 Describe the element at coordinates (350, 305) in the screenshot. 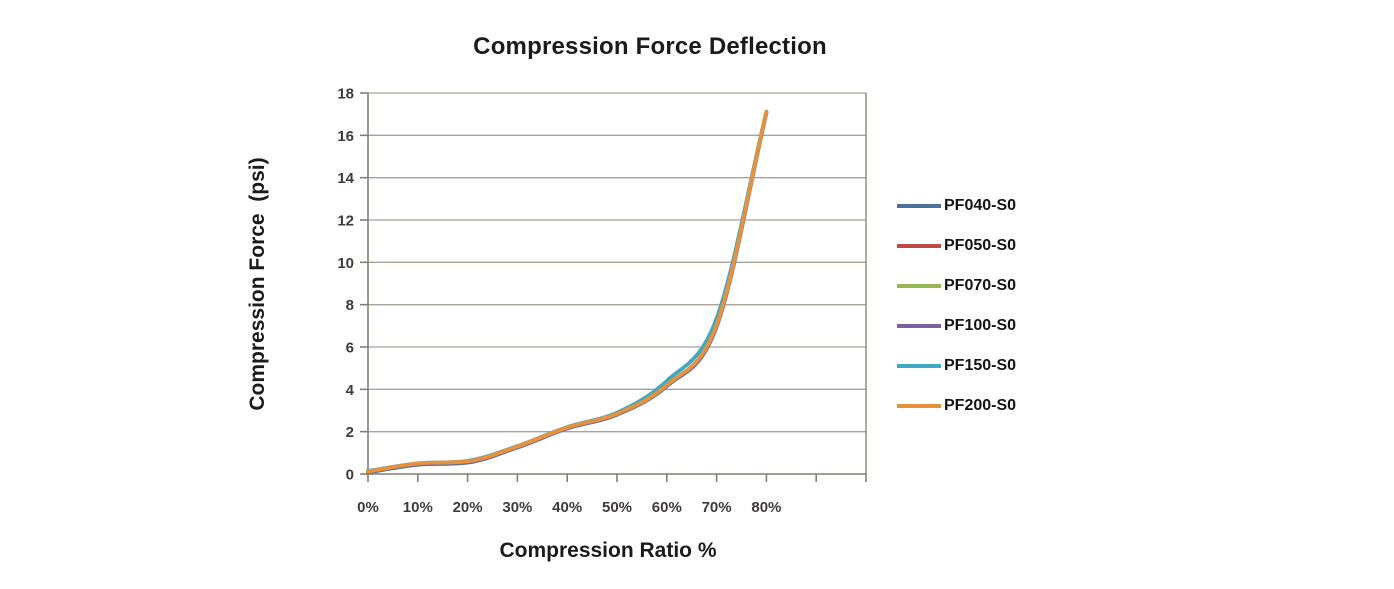

I see `y-tick-label: 8` at that location.